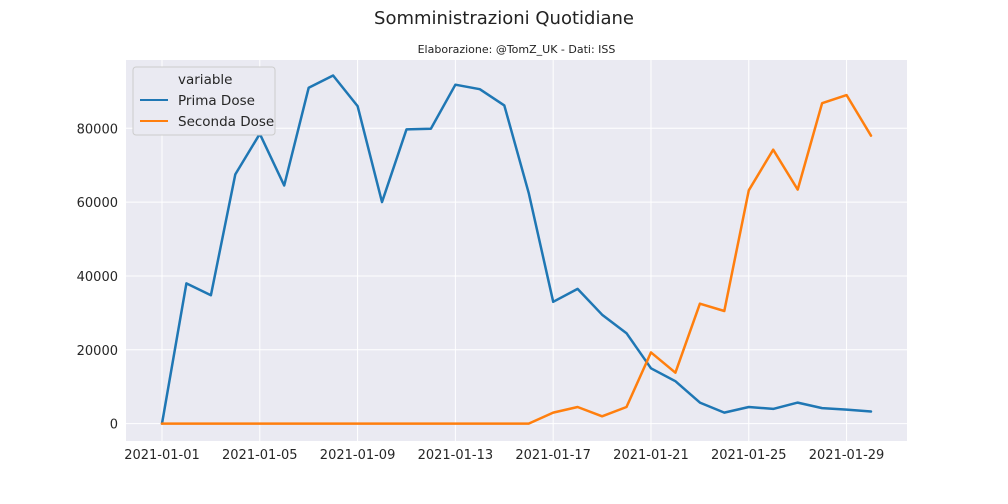 The width and height of the screenshot is (1008, 504). What do you see at coordinates (456, 455) in the screenshot?
I see `x-tick-label: 2021-01-13` at bounding box center [456, 455].